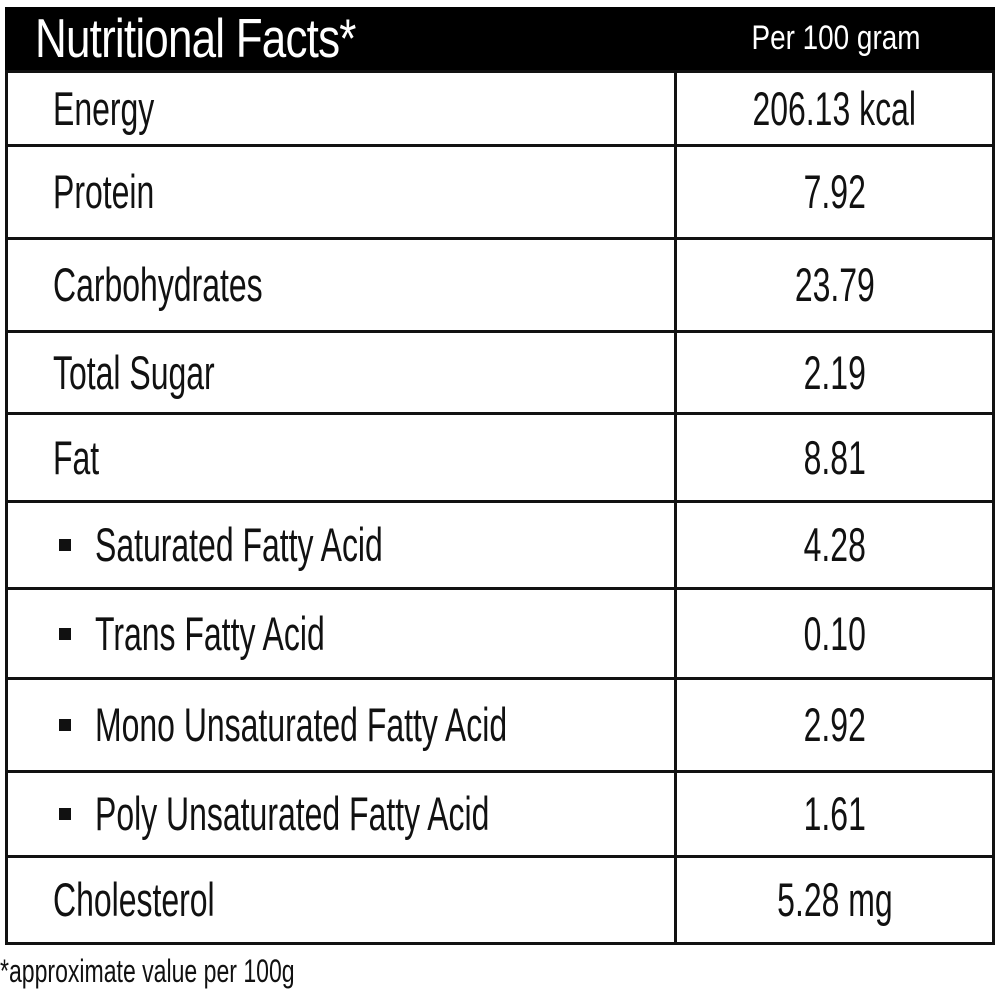  What do you see at coordinates (342, 900) in the screenshot?
I see `nutrient-label-cell: Cholesterol` at bounding box center [342, 900].